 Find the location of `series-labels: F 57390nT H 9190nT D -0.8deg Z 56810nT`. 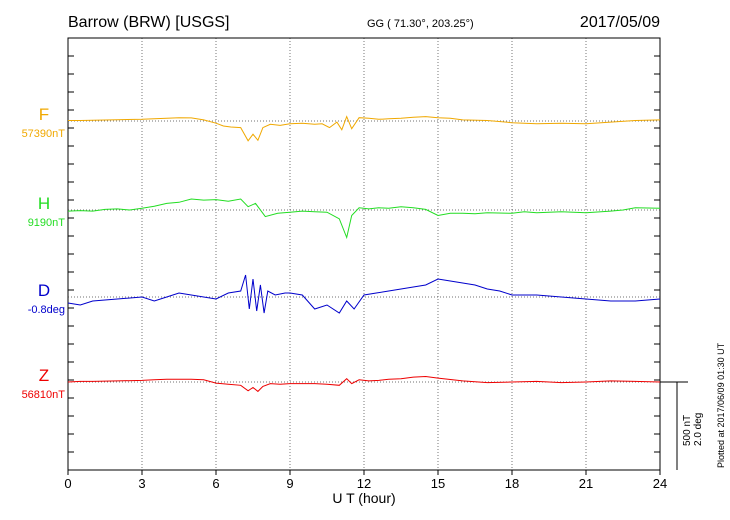

series-labels: F 57390nT H 9190nT D -0.8deg Z 56810nT is located at coordinates (44, 253).